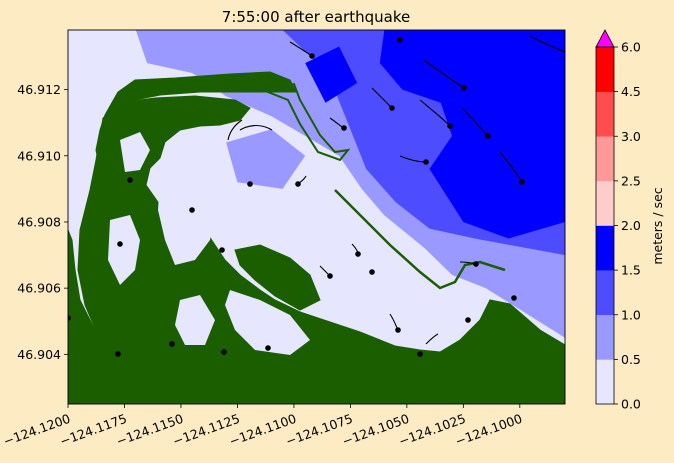 The image size is (674, 463). I want to click on y-axis: 46.904 46.906 46.908 46.910 46.912, so click(42, 222).